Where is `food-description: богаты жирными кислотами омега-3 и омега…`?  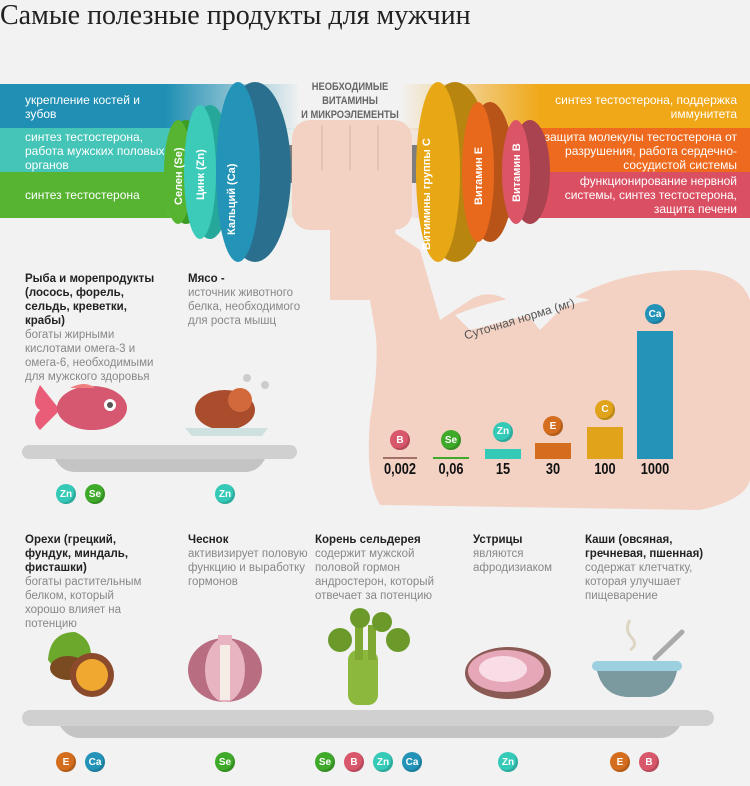 food-description: богаты жирными кислотами омега-3 и омега… is located at coordinates (89, 356).